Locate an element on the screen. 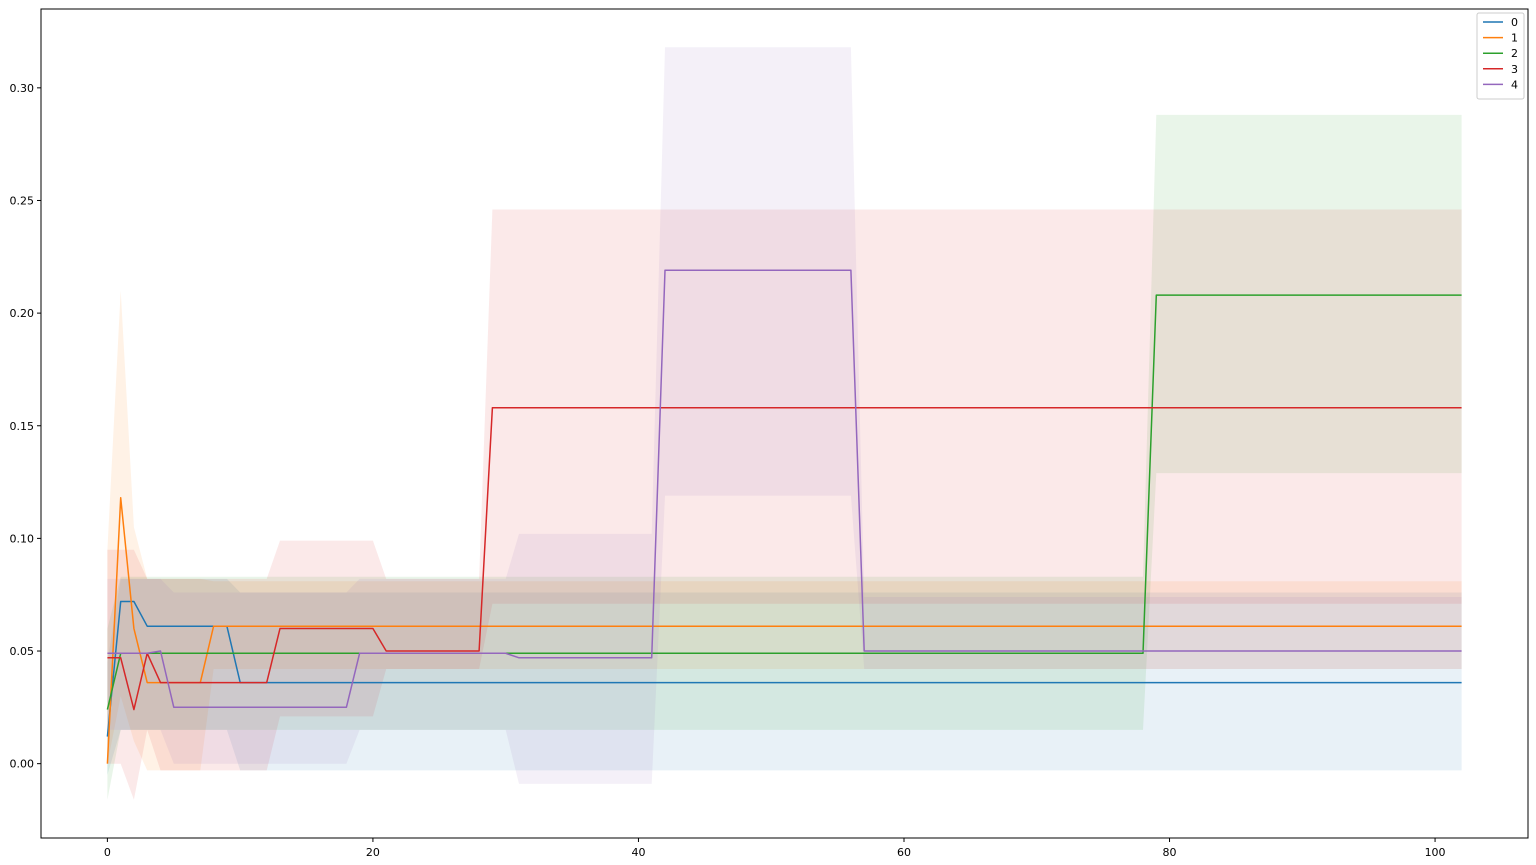 The image size is (1536, 865). x-tick-label: 0 is located at coordinates (107, 852).